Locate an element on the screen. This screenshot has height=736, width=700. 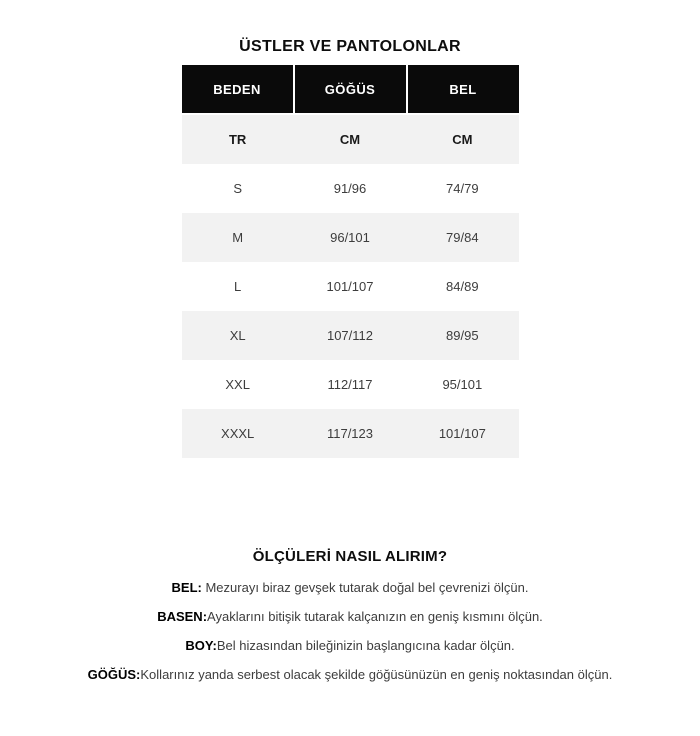
table-row: S 91/96 74/79 is located at coordinates (350, 188).